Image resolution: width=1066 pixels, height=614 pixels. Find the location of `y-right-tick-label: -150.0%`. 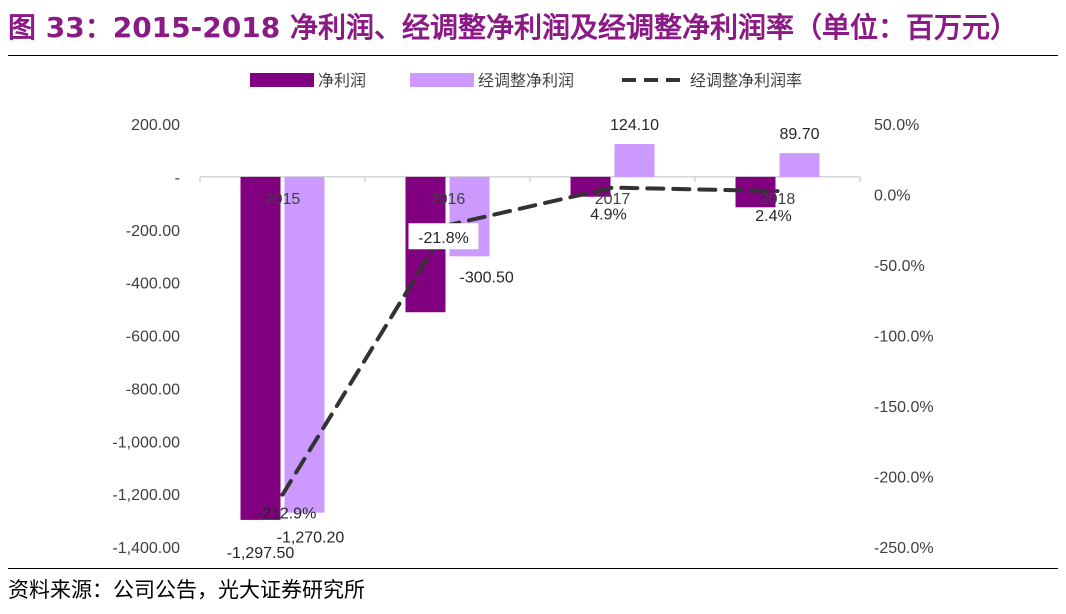

y-right-tick-label: -150.0% is located at coordinates (904, 407).